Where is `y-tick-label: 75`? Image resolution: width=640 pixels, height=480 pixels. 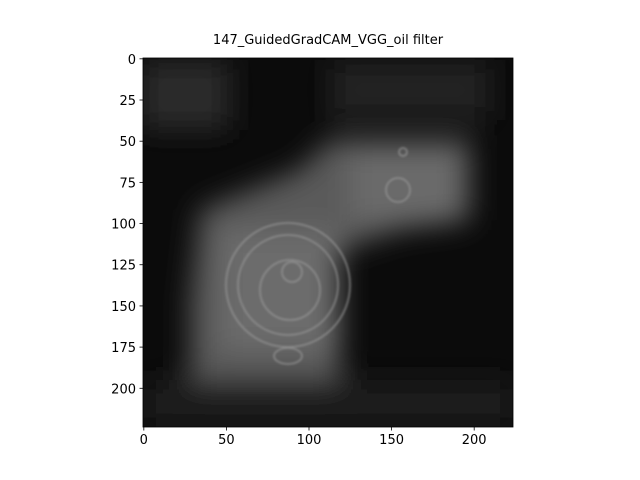
y-tick-label: 75 is located at coordinates (127, 183).